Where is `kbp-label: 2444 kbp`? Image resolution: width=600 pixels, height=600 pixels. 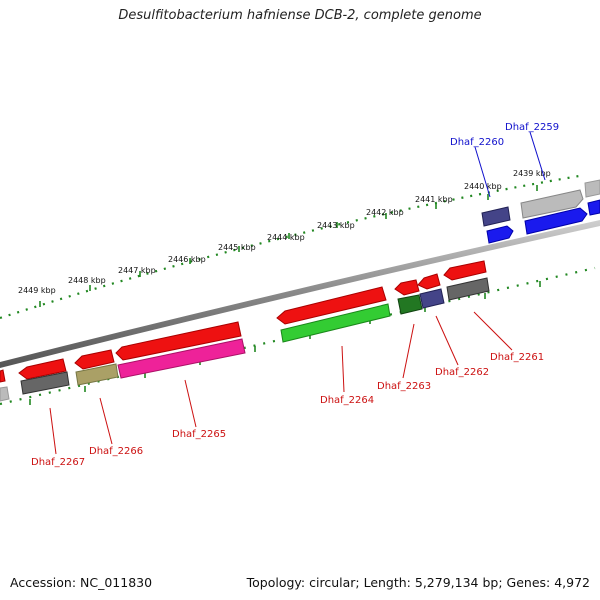 kbp-label: 2444 kbp is located at coordinates (286, 237).